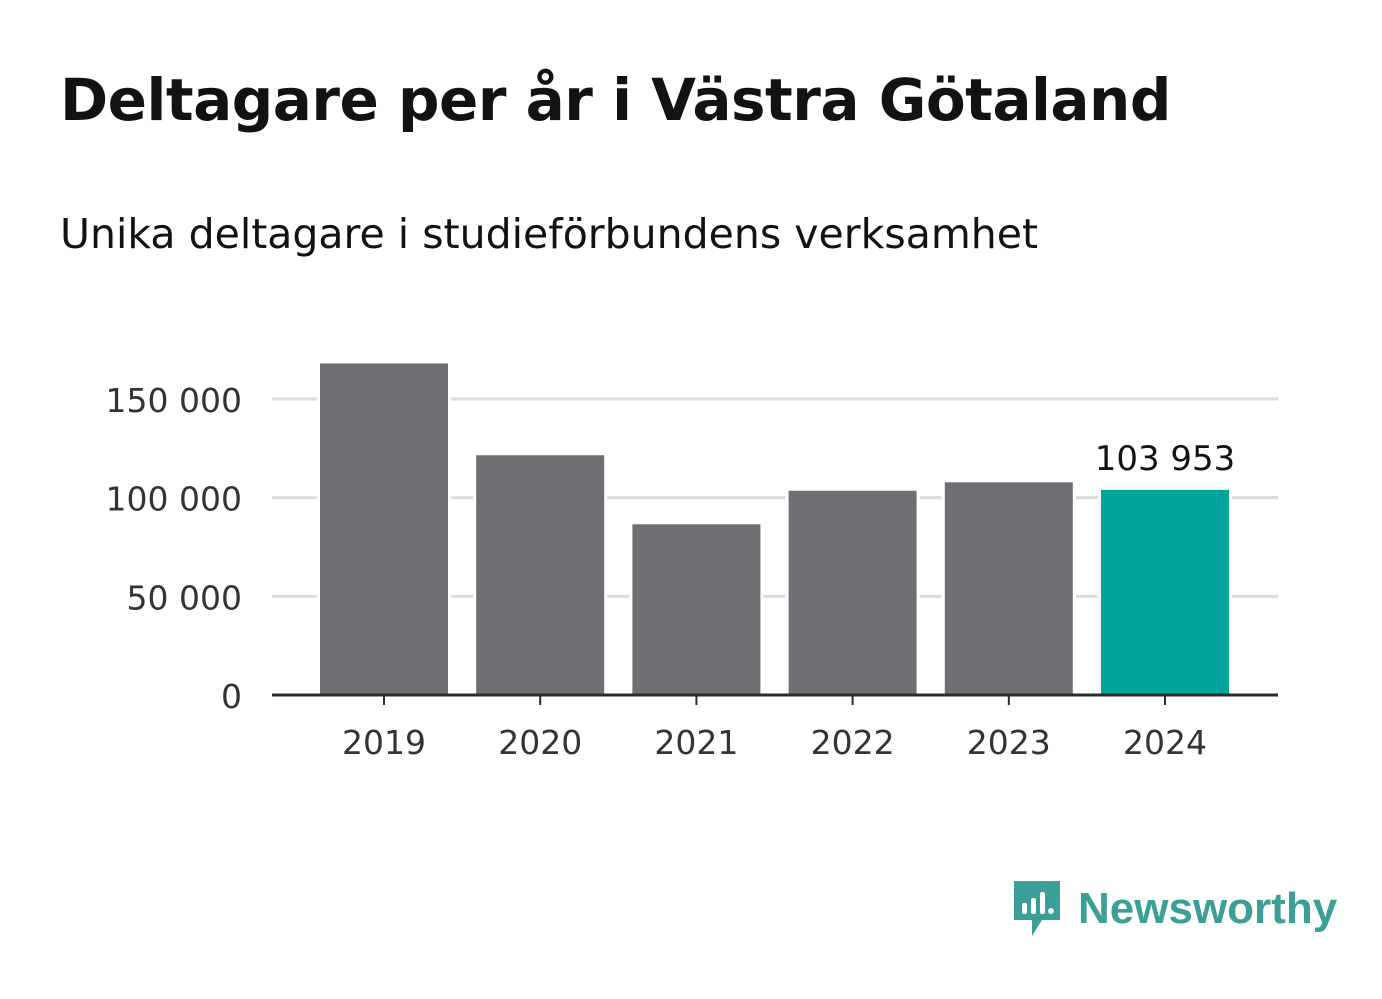 This screenshot has width=1382, height=999. What do you see at coordinates (231, 696) in the screenshot?
I see `y-tick-label: 0` at bounding box center [231, 696].